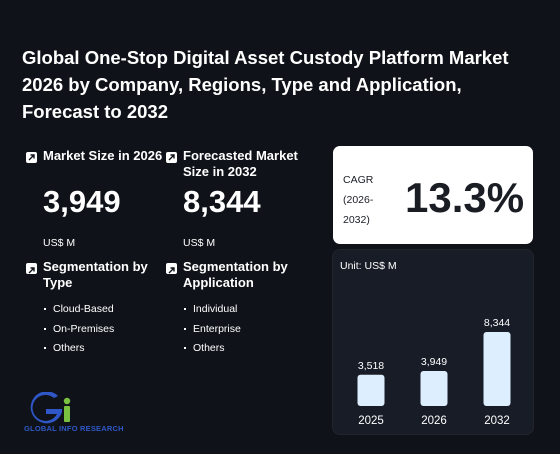  I want to click on segmentation-application-list: Individual Enterprise Others, so click(212, 329).